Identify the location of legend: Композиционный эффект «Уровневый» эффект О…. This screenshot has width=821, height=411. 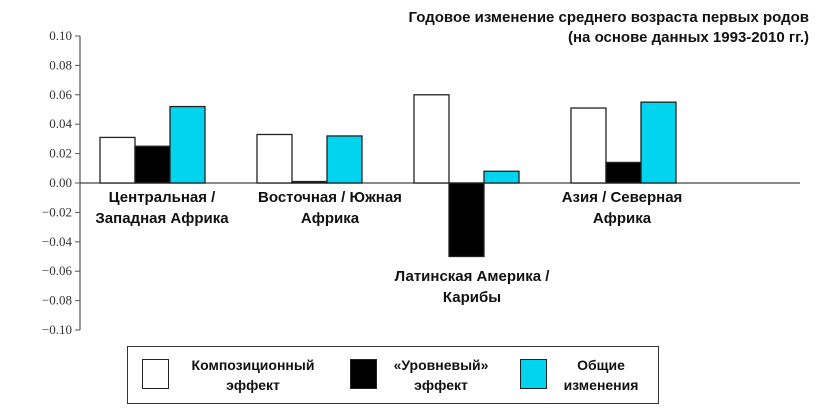
(393, 375).